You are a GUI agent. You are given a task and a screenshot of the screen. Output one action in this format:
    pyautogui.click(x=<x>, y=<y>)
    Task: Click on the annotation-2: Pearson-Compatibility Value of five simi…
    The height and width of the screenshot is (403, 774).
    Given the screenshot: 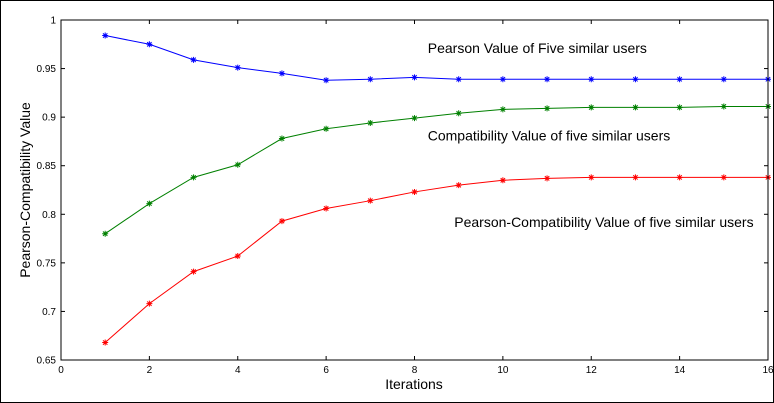 What is the action you would take?
    pyautogui.click(x=603, y=222)
    